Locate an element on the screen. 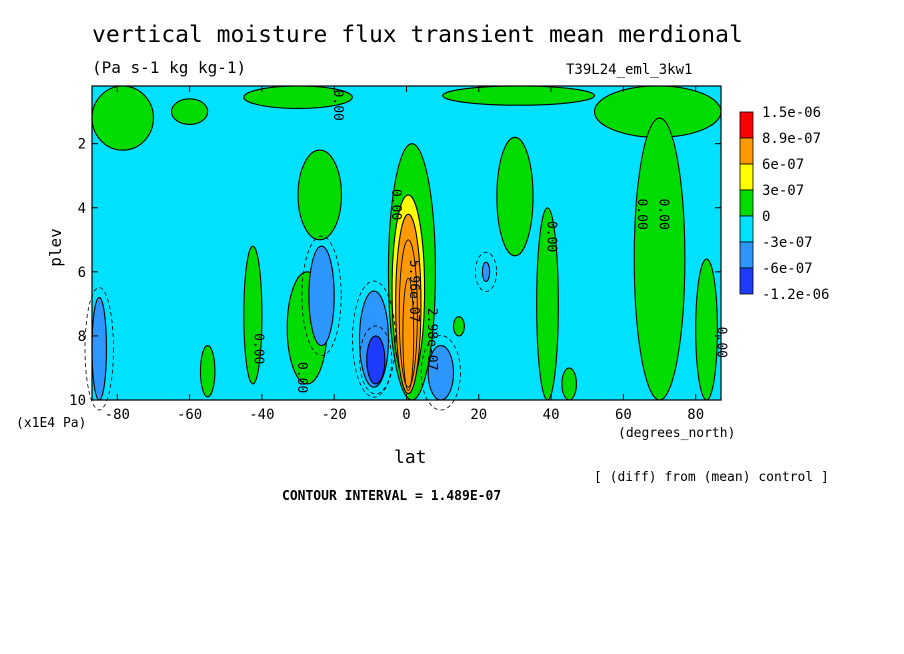 Image resolution: width=904 pixels, height=654 pixels. legend-label: 8.9e-07 is located at coordinates (791, 139).